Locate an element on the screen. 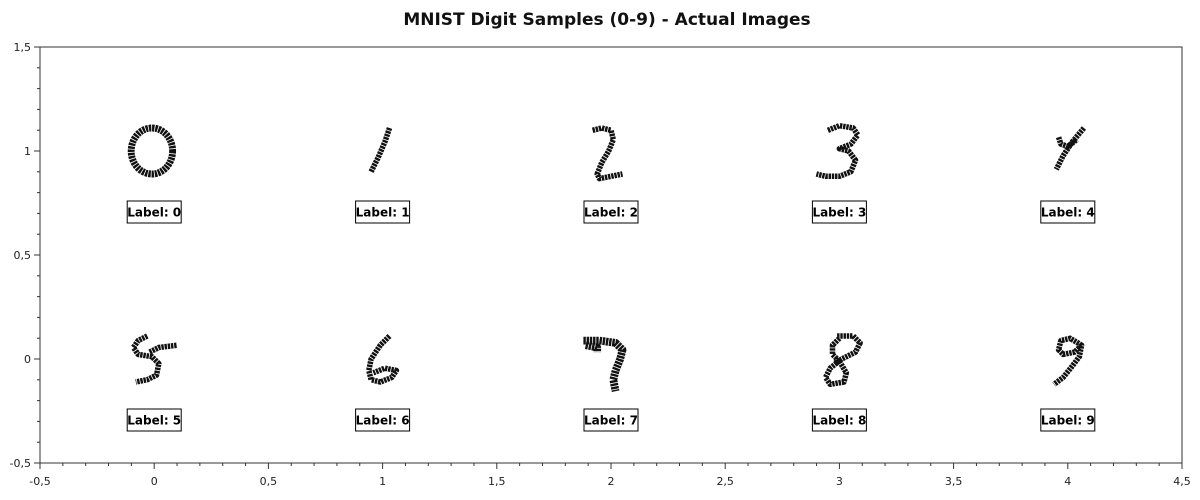  sample-label: Label: 4 is located at coordinates (1068, 213).